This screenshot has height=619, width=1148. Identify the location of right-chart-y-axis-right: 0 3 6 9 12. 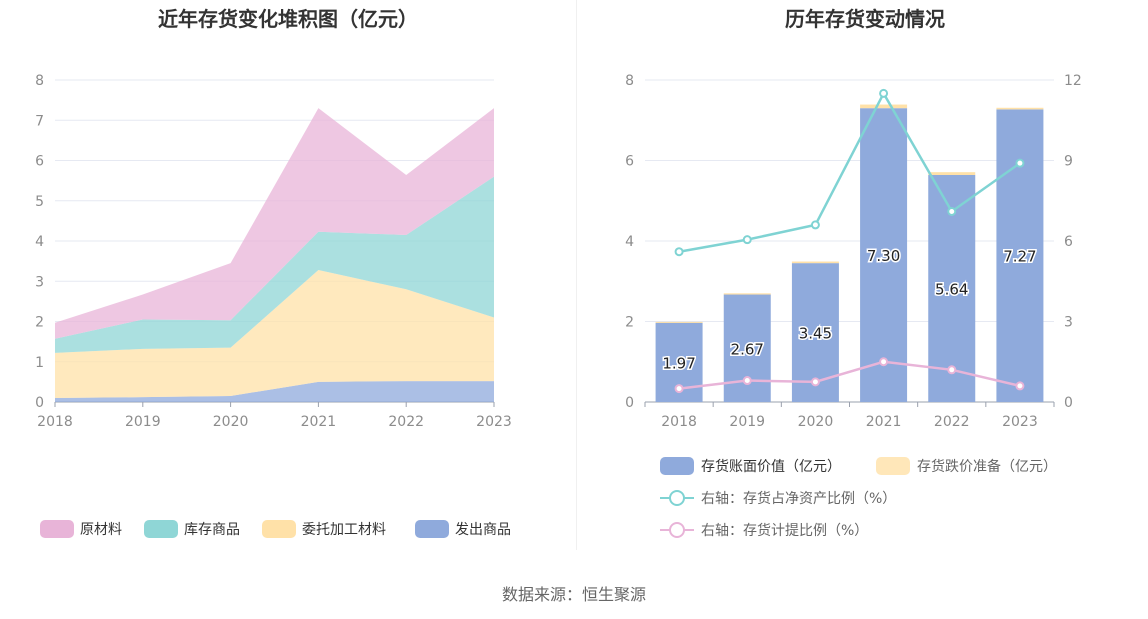
(1073, 242).